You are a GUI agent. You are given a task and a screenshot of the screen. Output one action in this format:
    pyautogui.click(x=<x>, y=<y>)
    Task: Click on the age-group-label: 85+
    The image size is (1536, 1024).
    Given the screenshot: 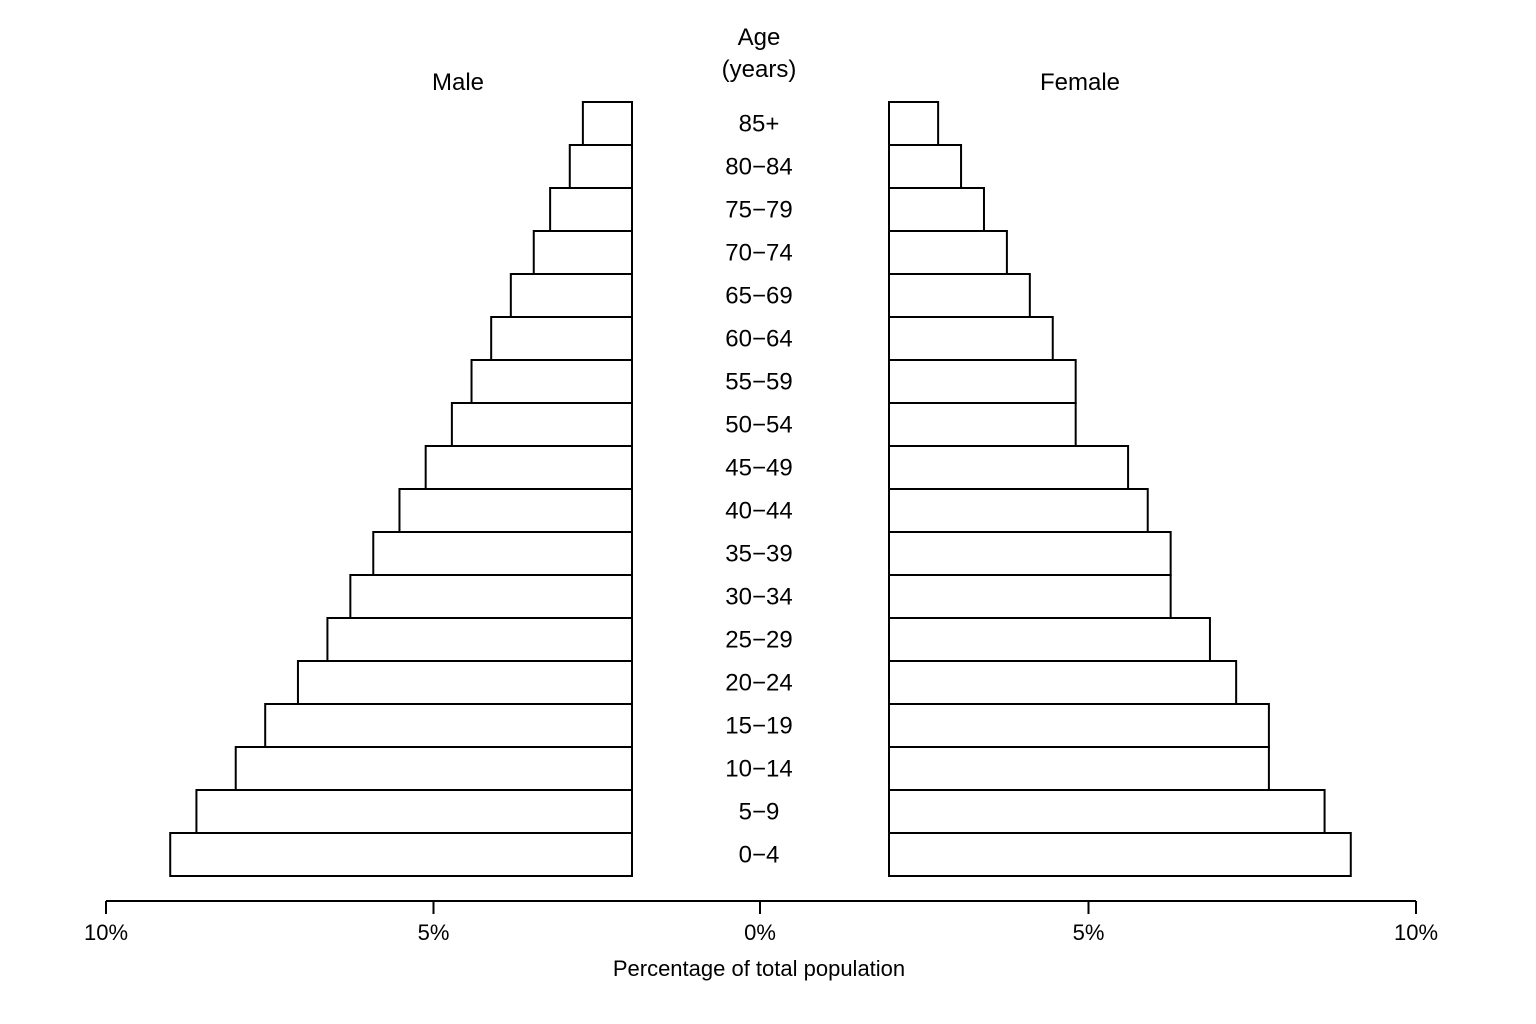 What is the action you would take?
    pyautogui.click(x=759, y=124)
    